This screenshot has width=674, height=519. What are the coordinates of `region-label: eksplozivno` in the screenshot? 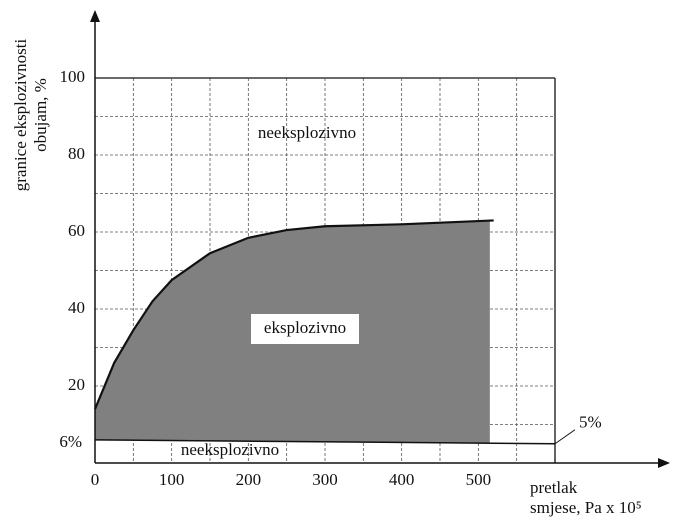 It's located at (305, 327).